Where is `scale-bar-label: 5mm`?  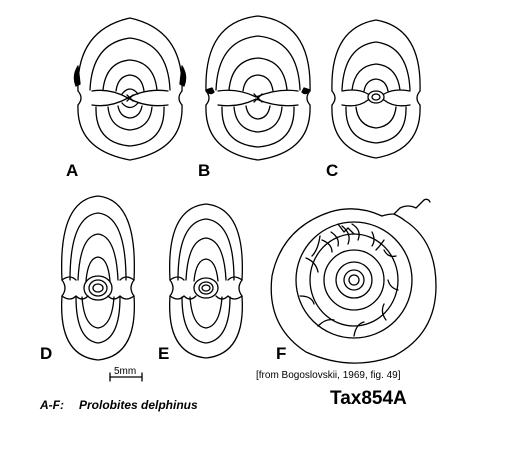
scale-bar-label: 5mm is located at coordinates (125, 371).